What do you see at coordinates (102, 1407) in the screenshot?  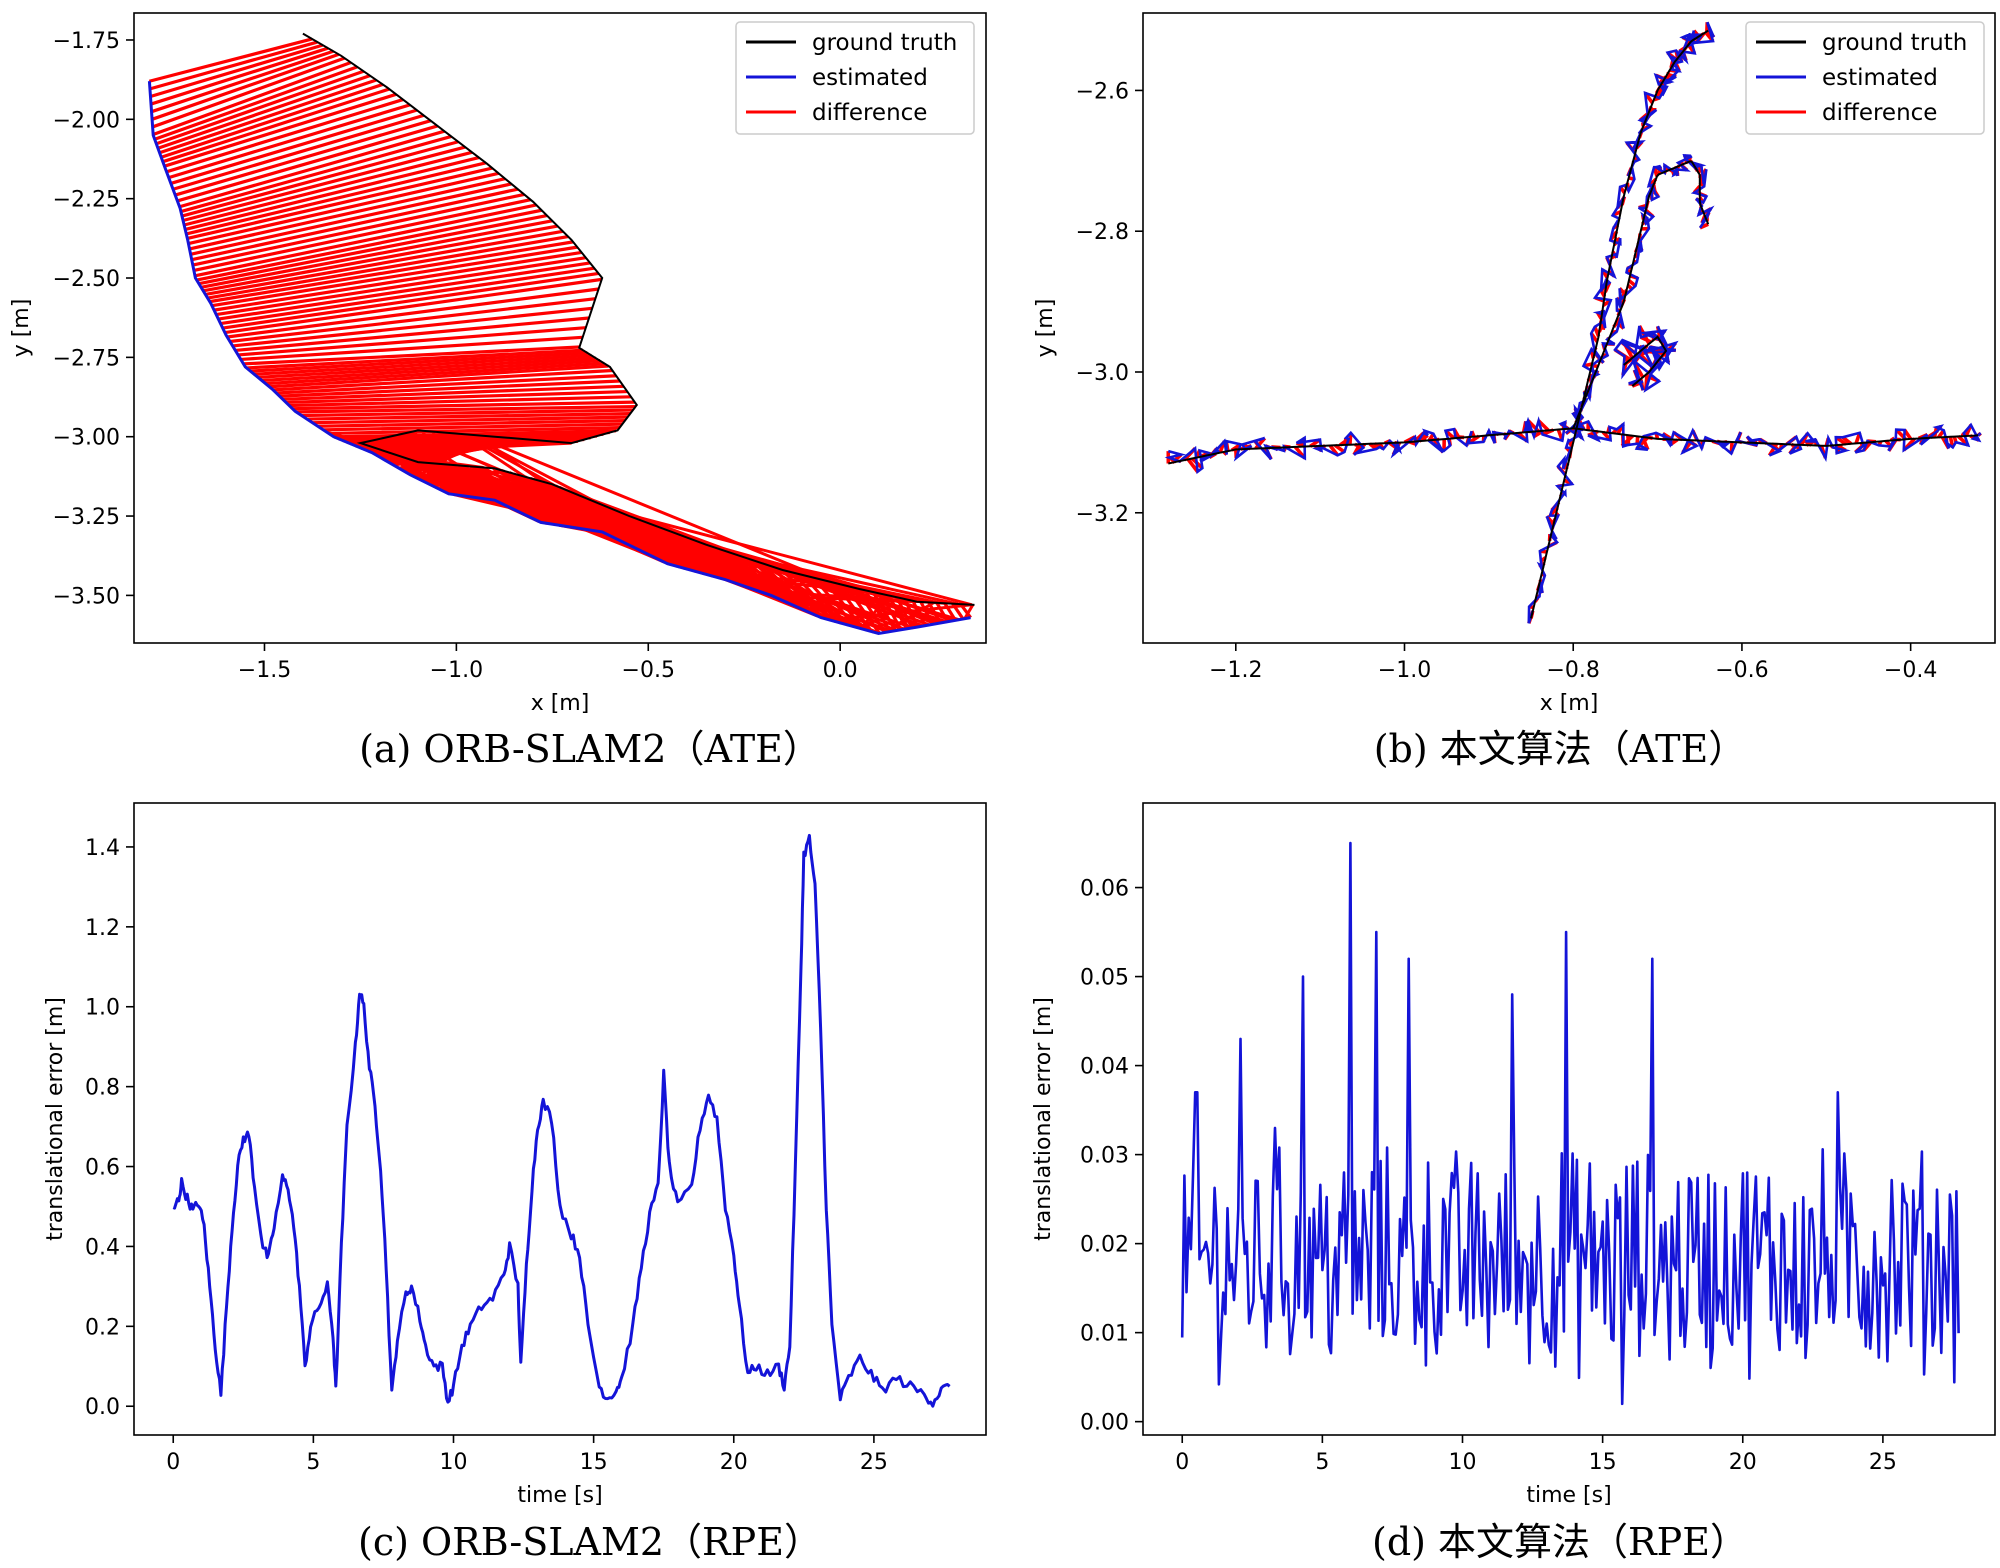 I see `panel-c-y-tick-label: 0.0` at bounding box center [102, 1407].